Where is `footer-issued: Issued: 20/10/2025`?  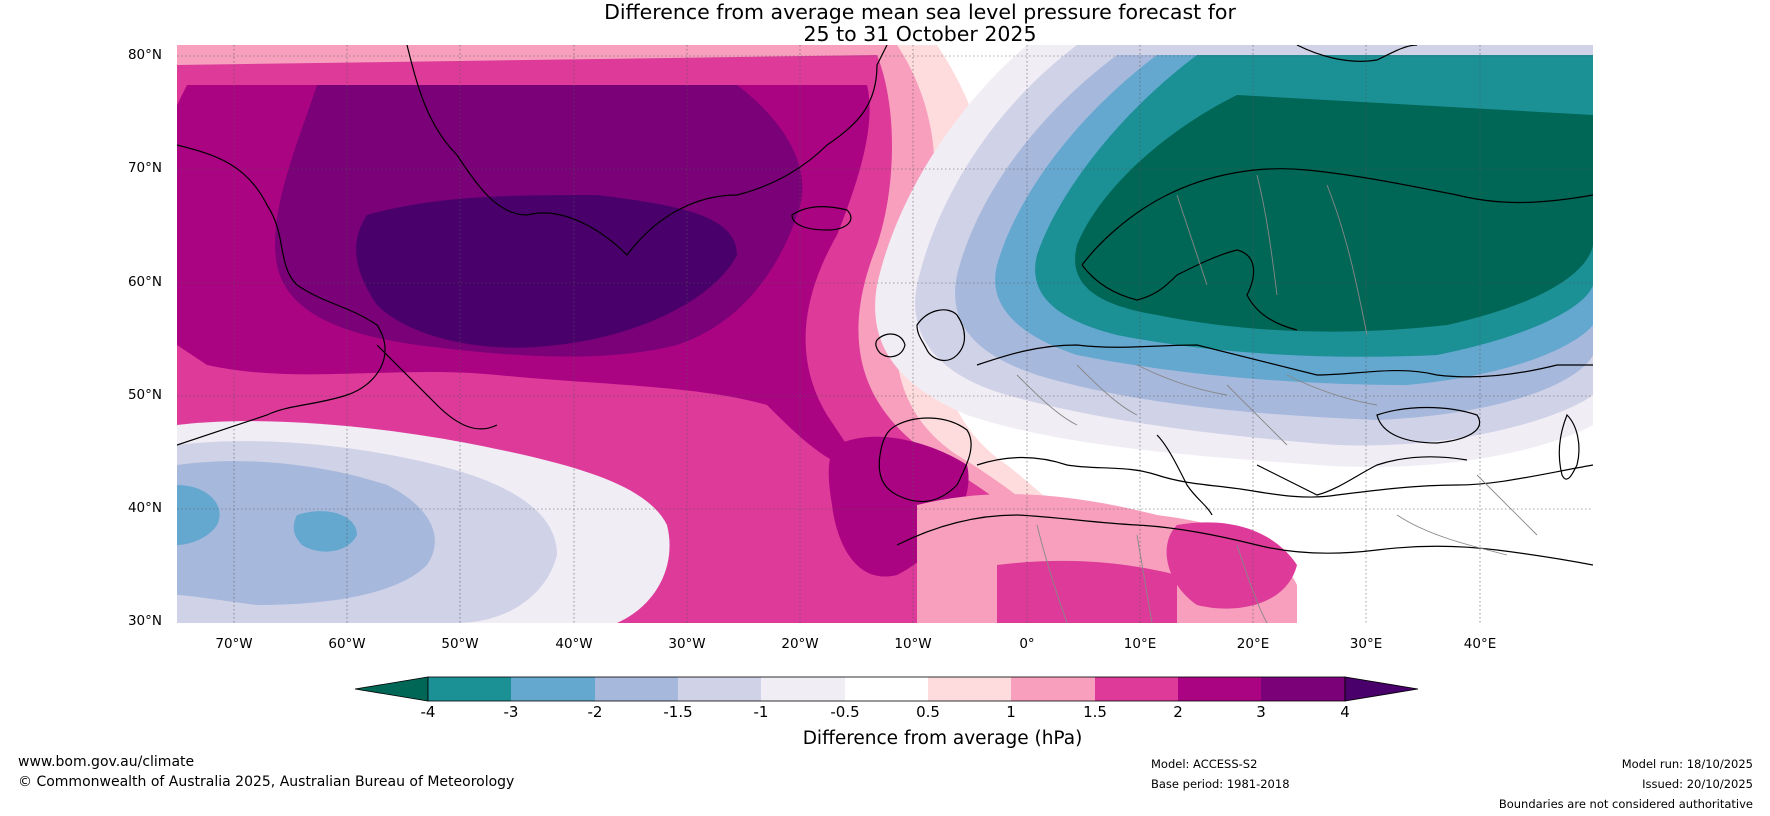
footer-issued: Issued: 20/10/2025 is located at coordinates (1697, 784).